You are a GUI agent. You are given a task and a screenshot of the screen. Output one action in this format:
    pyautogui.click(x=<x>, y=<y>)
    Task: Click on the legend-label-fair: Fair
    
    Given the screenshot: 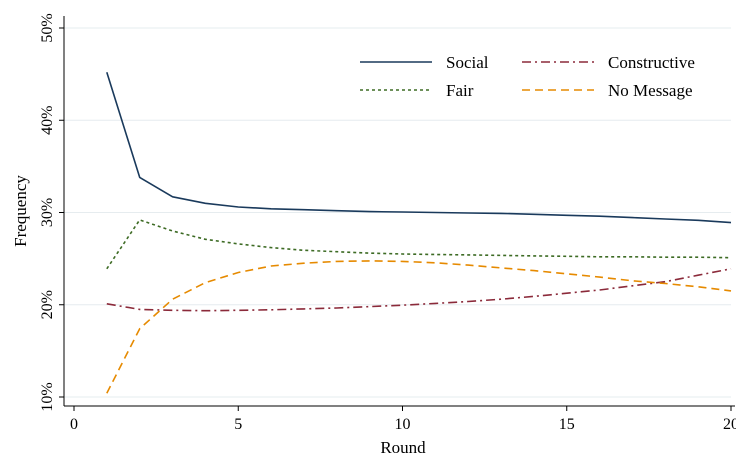 What is the action you would take?
    pyautogui.click(x=460, y=90)
    